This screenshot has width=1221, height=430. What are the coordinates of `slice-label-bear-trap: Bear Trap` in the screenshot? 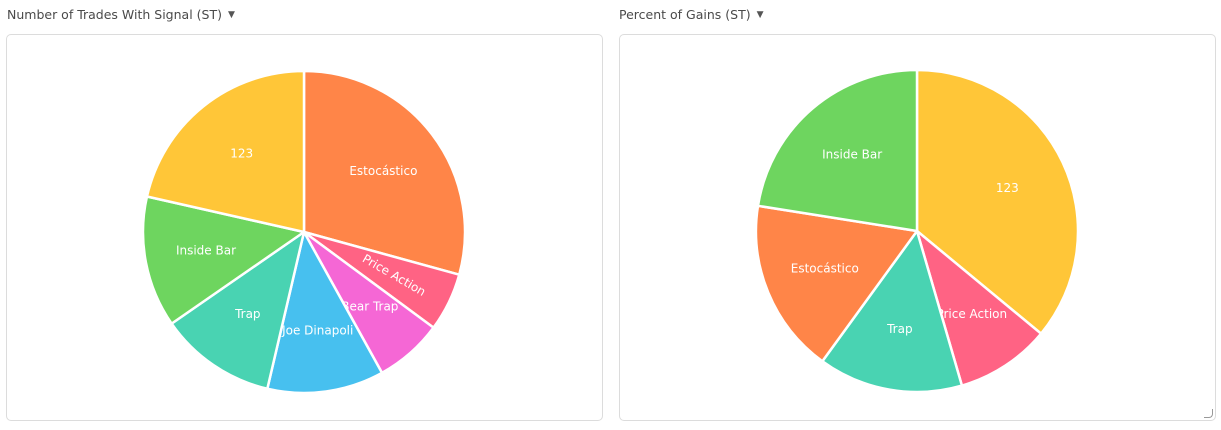 It's located at (369, 307).